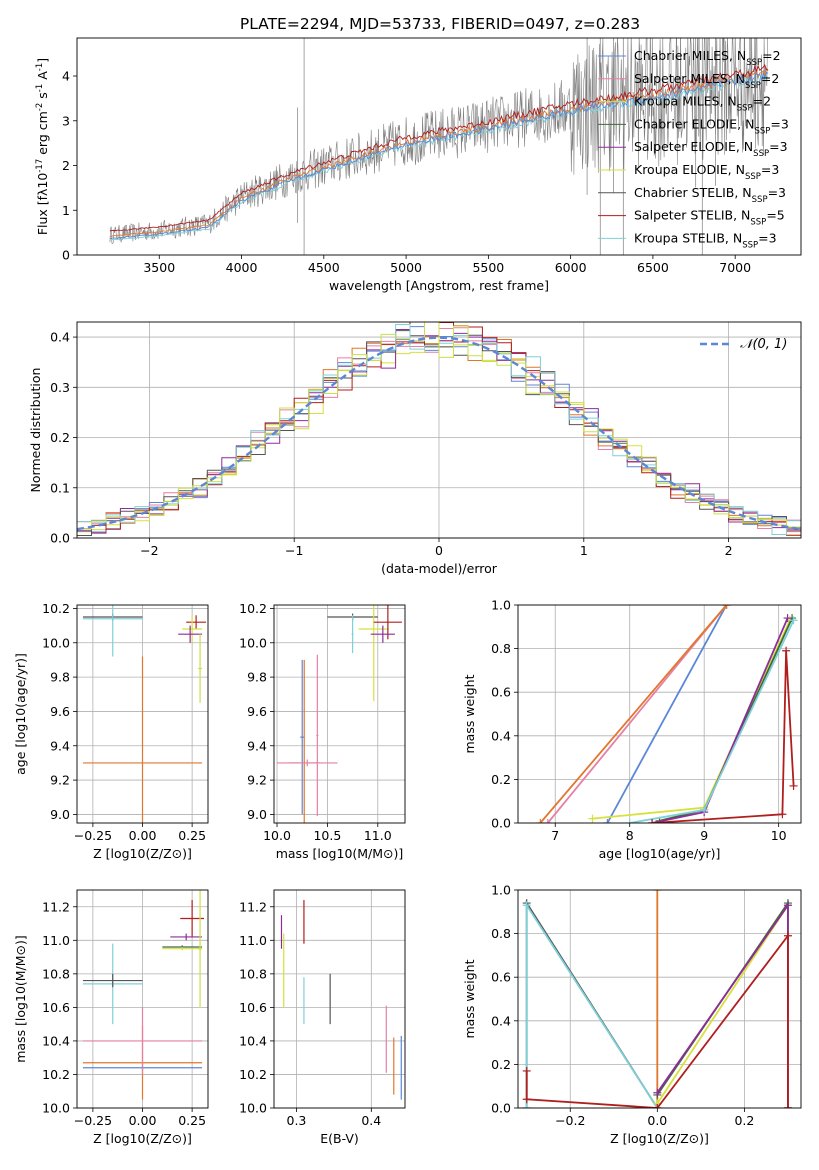 Image resolution: width=819 pixels, height=1170 pixels. What do you see at coordinates (501, 648) in the screenshot?
I see `y-tick-label: 0.8` at bounding box center [501, 648].